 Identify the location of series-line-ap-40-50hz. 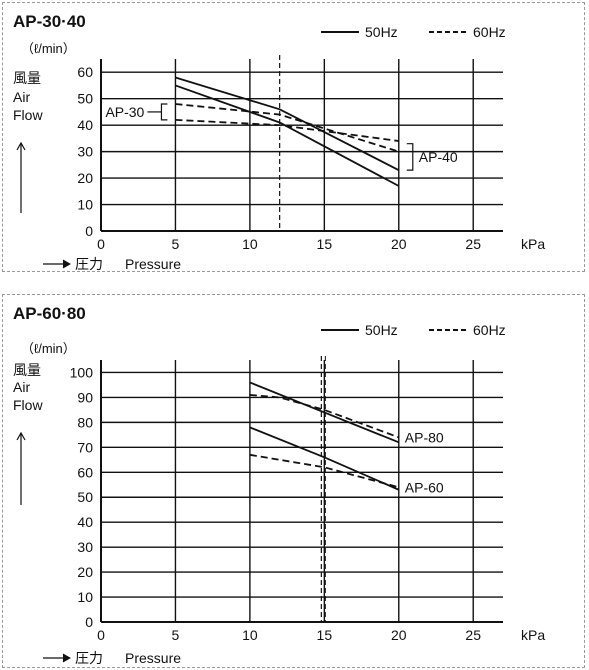
(287, 123).